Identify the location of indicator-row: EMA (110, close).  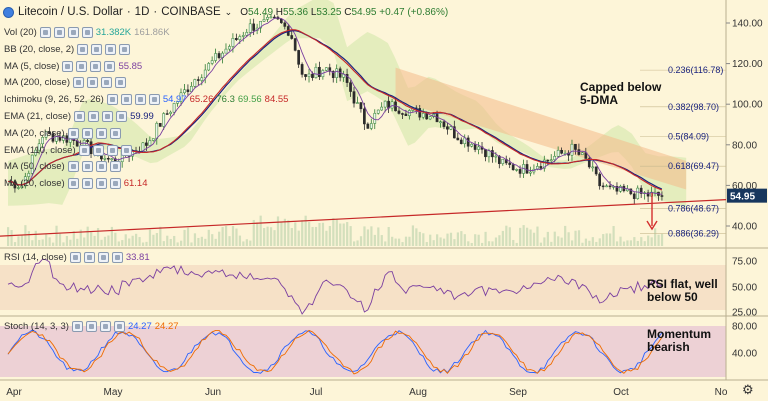
(68, 150).